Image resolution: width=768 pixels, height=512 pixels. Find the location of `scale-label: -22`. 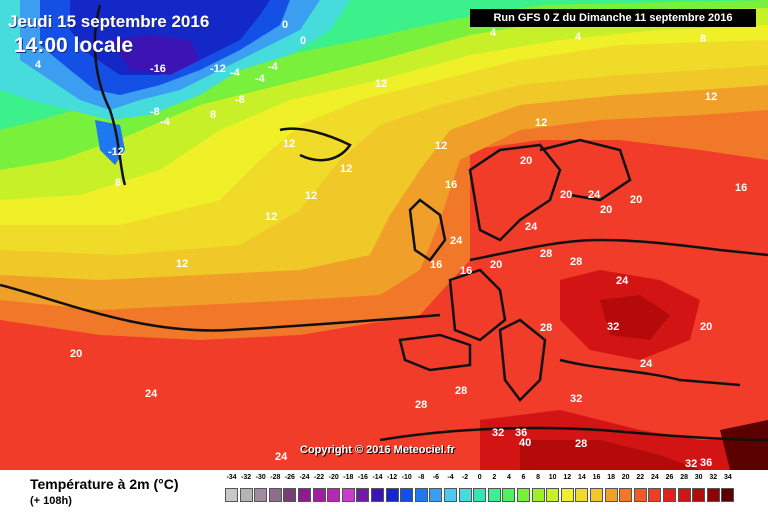

scale-label: -22 is located at coordinates (319, 477).